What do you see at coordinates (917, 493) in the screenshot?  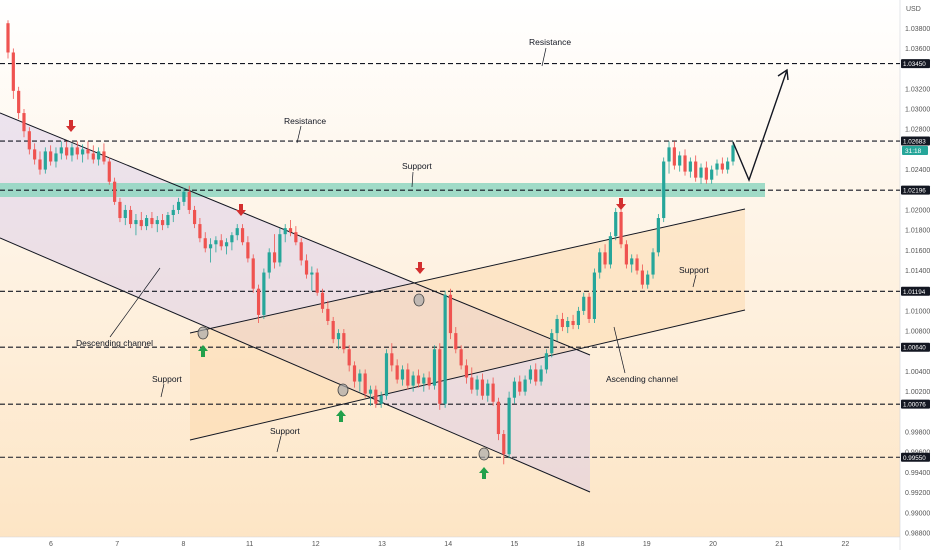 I see `y-tick-label: 0.99200` at bounding box center [917, 493].